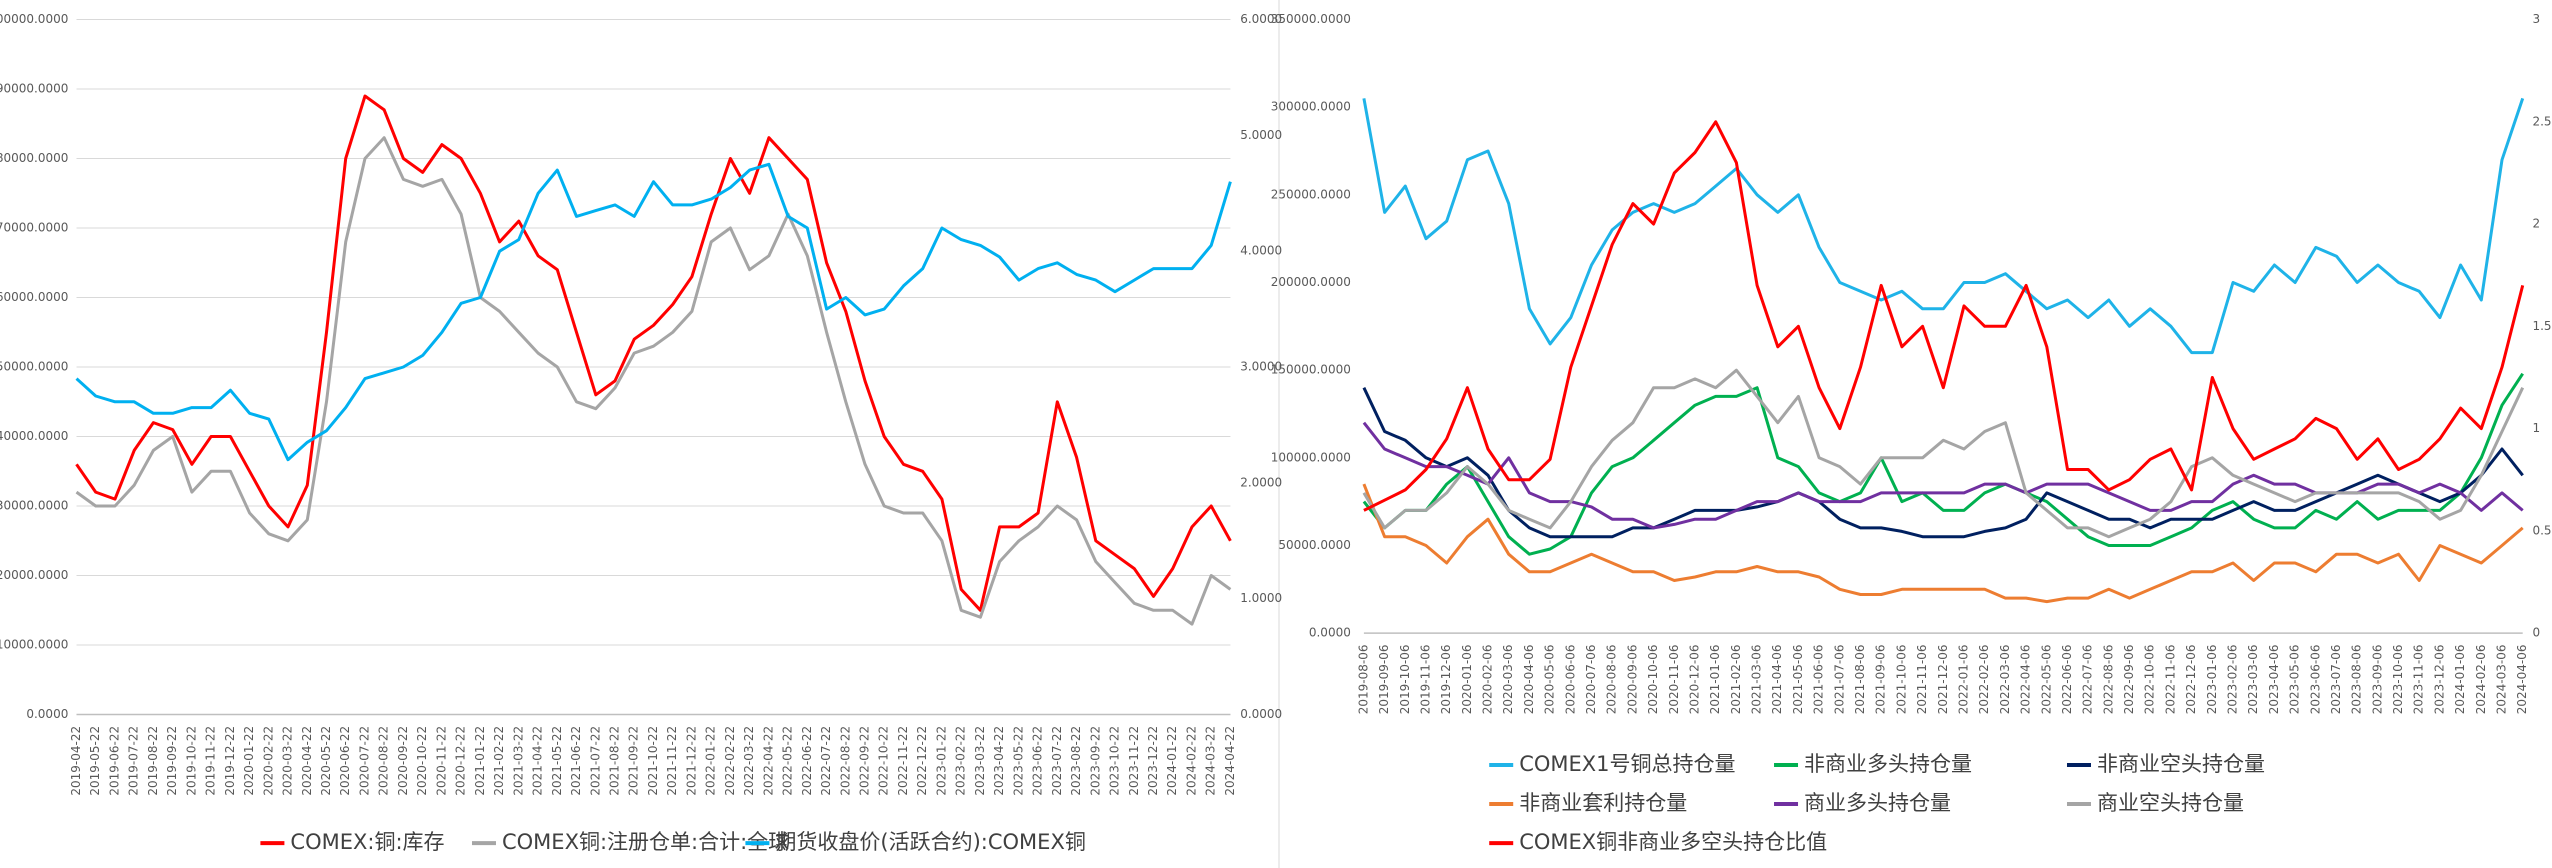  Describe the element at coordinates (34, 367) in the screenshot. I see `y-tick-label: 50000.0000` at that location.